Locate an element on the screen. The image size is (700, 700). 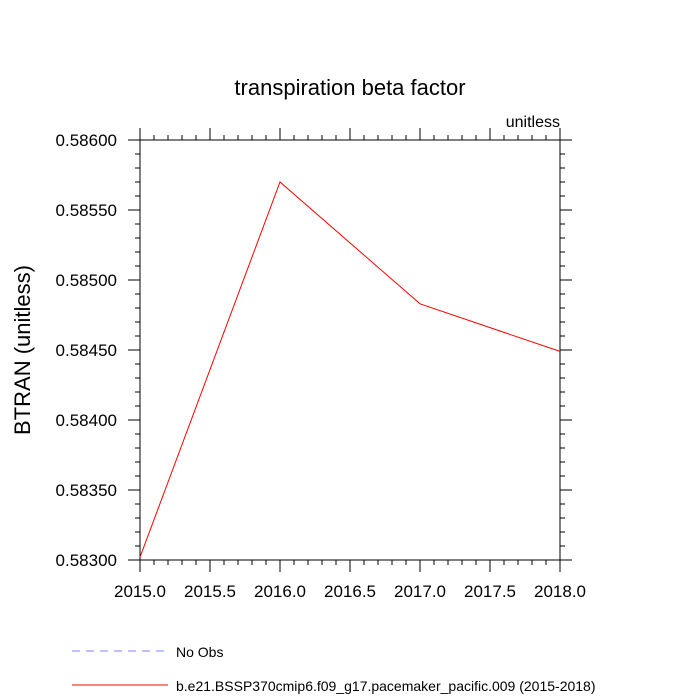
x-tick-label: 2017.5 is located at coordinates (490, 591).